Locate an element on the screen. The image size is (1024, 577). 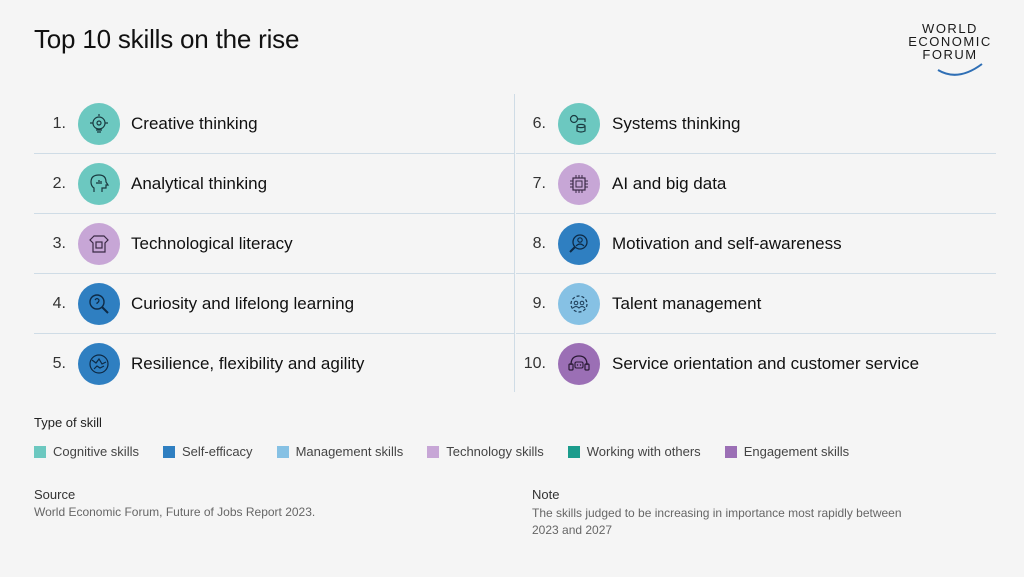
skill-label: Technological literacy is located at coordinates (212, 243).